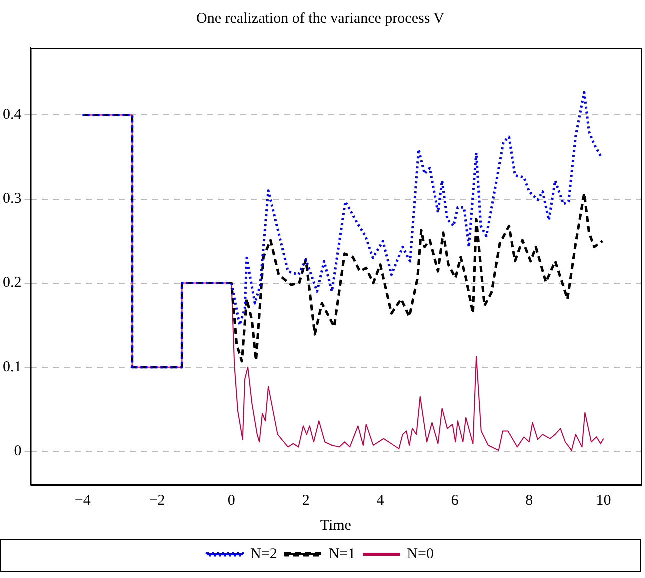  What do you see at coordinates (420, 554) in the screenshot?
I see `legend-label: N=0` at bounding box center [420, 554].